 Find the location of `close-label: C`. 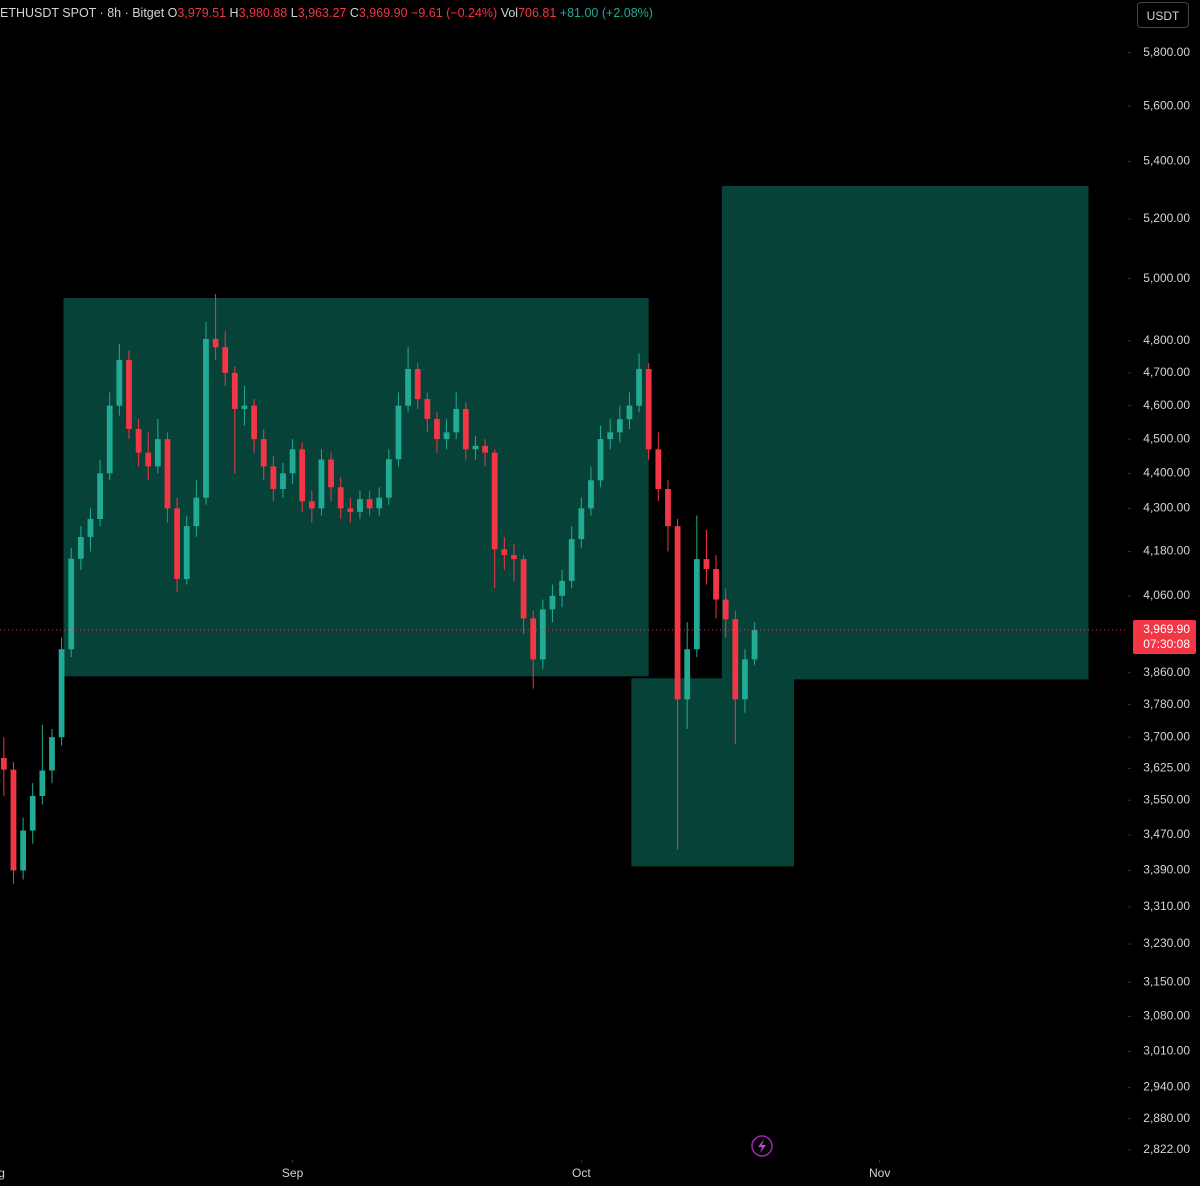

close-label: C is located at coordinates (354, 13).